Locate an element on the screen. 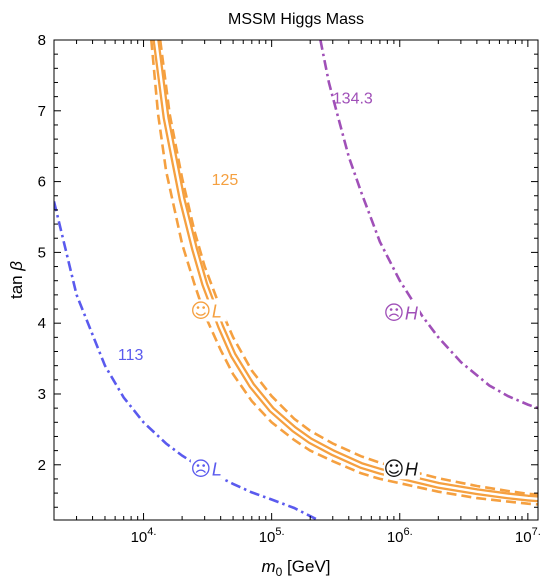 This screenshot has width=549, height=578. y-axis-label: tan β is located at coordinates (16, 280).